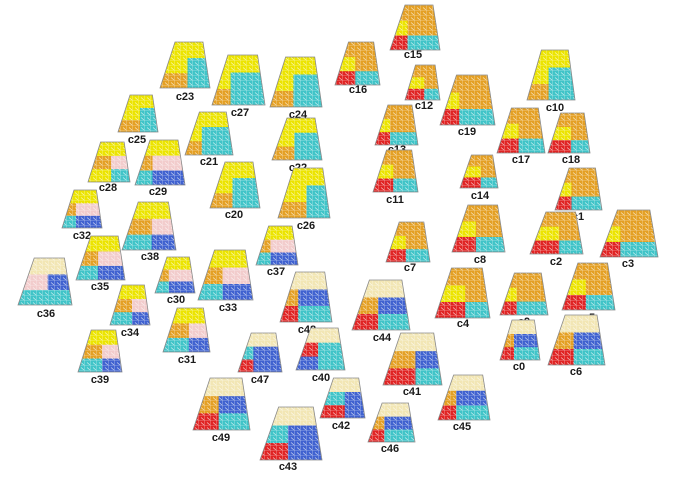 This screenshot has width=678, height=477. I want to click on shape-glyph: c16, so click(357, 68).